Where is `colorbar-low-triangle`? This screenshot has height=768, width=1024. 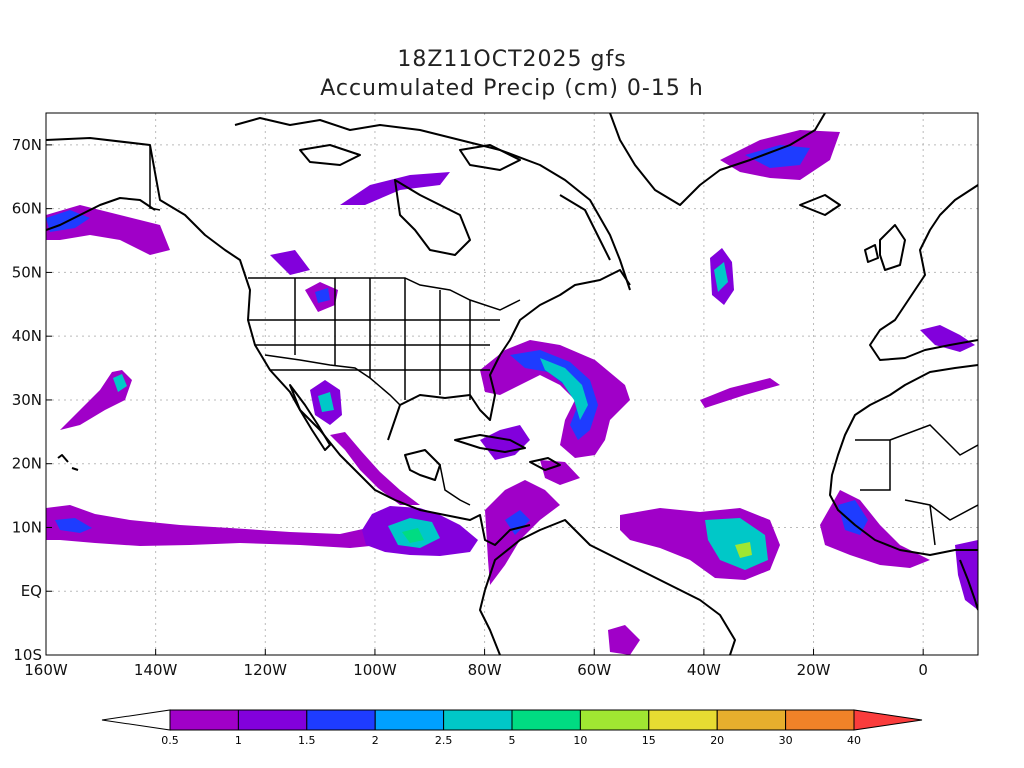
colorbar-low-triangle is located at coordinates (136, 720).